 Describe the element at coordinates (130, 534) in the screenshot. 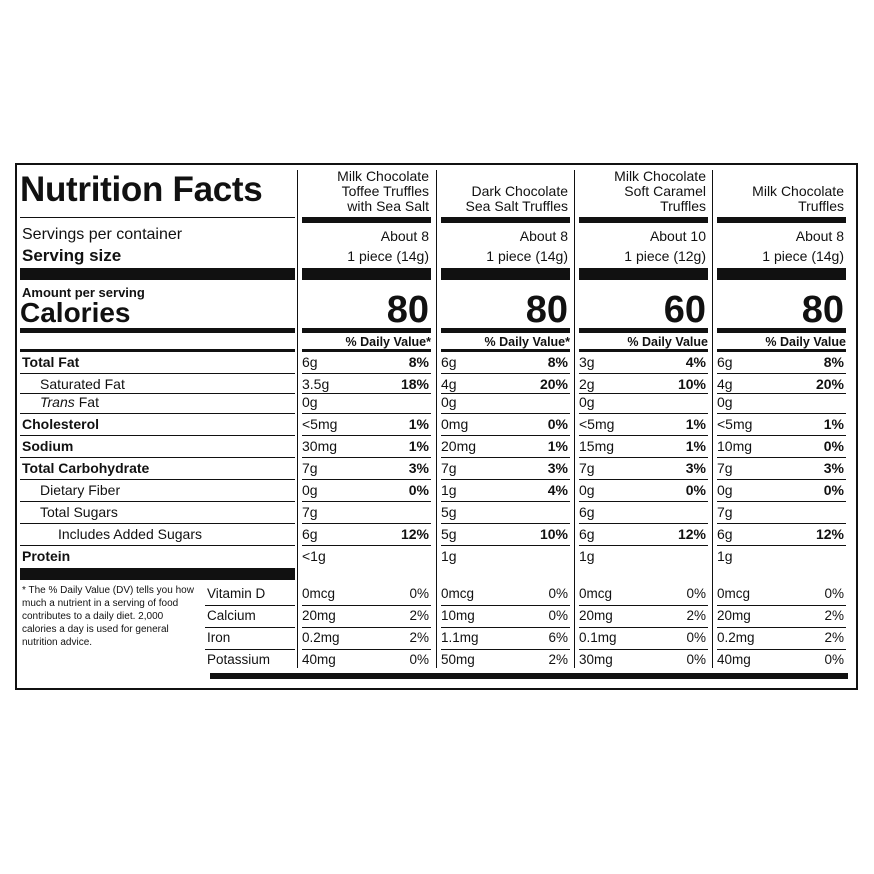

I see `nutrient-label: Includes Added Sugars` at that location.